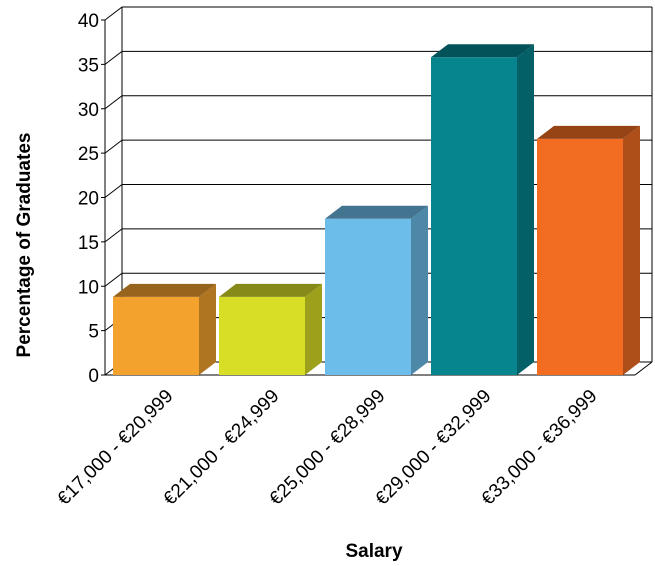 The width and height of the screenshot is (655, 566). Describe the element at coordinates (88, 243) in the screenshot. I see `y-tick-label: 15` at that location.